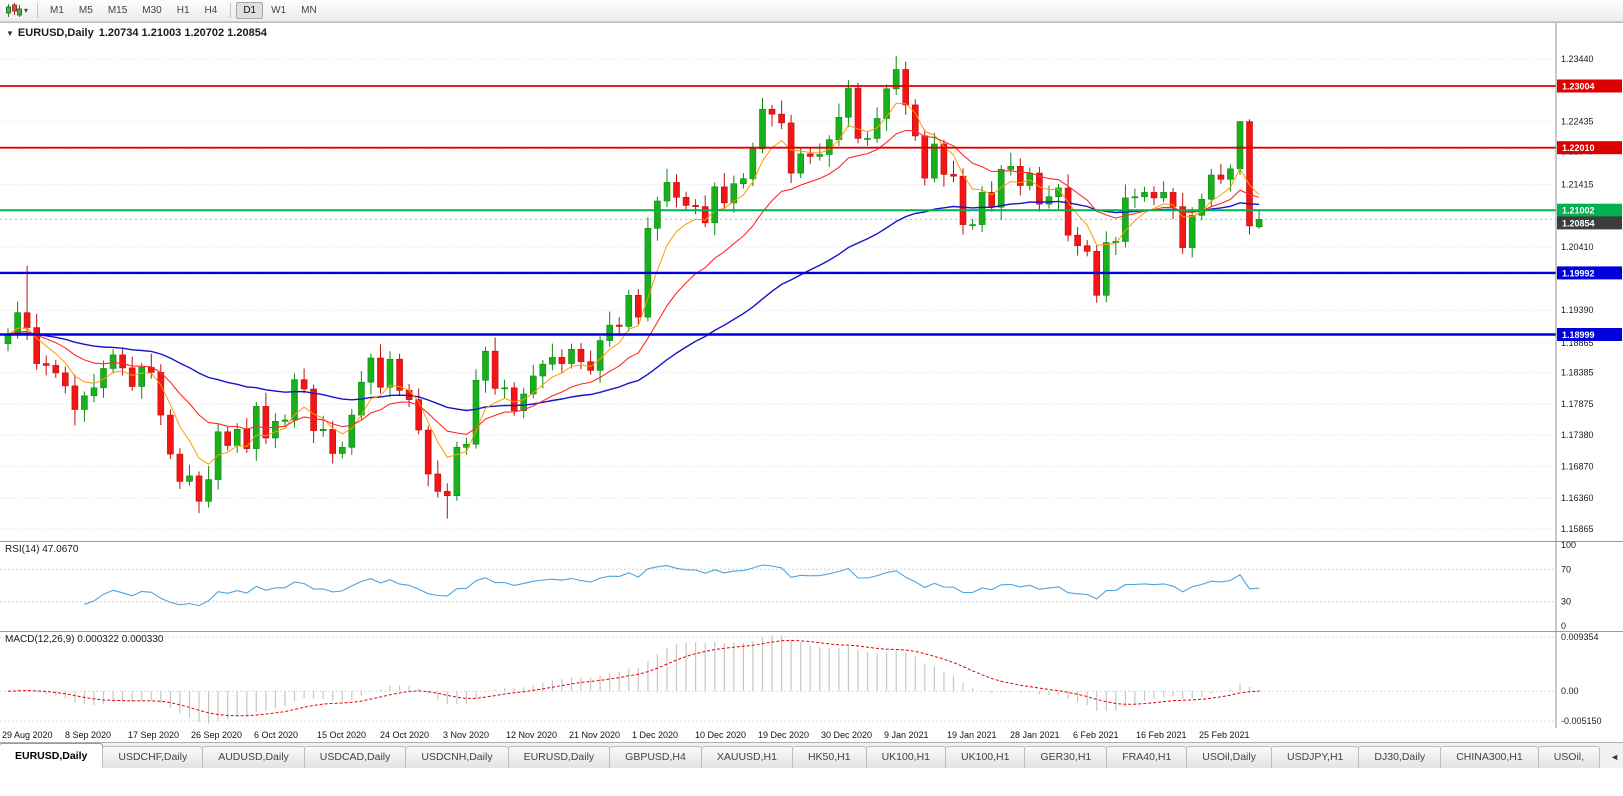  Describe the element at coordinates (27, 735) in the screenshot. I see `x-axis-date-label: 29 Aug 2020` at that location.